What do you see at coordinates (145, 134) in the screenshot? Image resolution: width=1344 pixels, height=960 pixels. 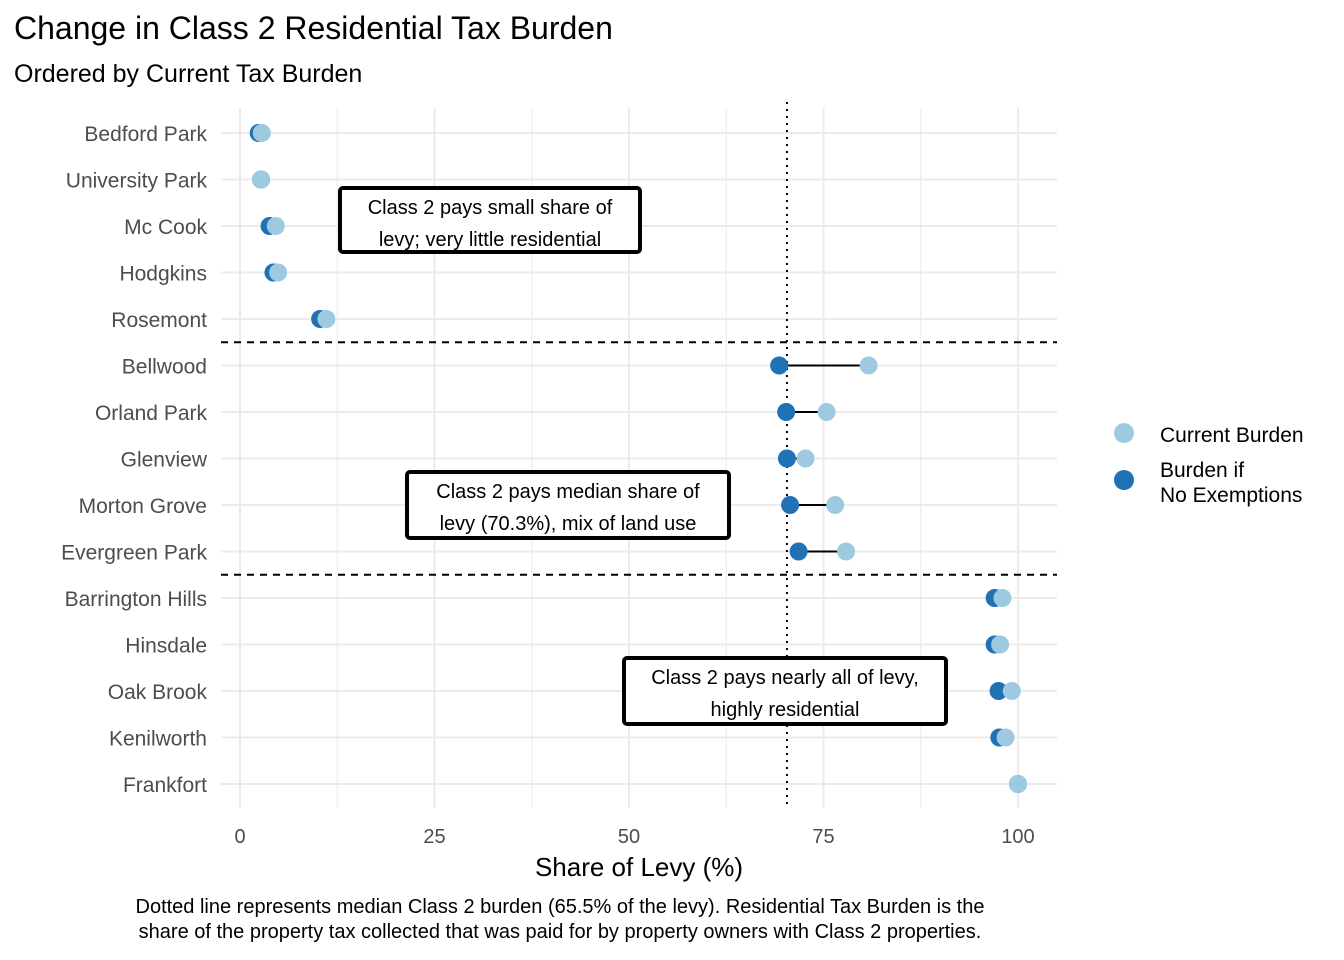 I see `y-tick-label: Bedford Park` at bounding box center [145, 134].